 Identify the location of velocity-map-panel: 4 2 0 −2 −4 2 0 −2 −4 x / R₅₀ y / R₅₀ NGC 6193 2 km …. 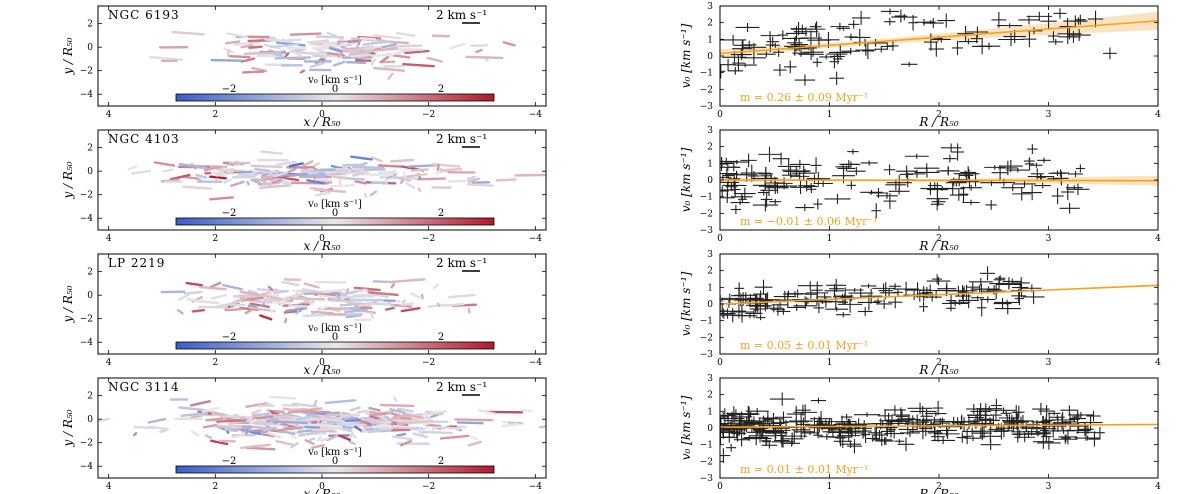
(304, 67).